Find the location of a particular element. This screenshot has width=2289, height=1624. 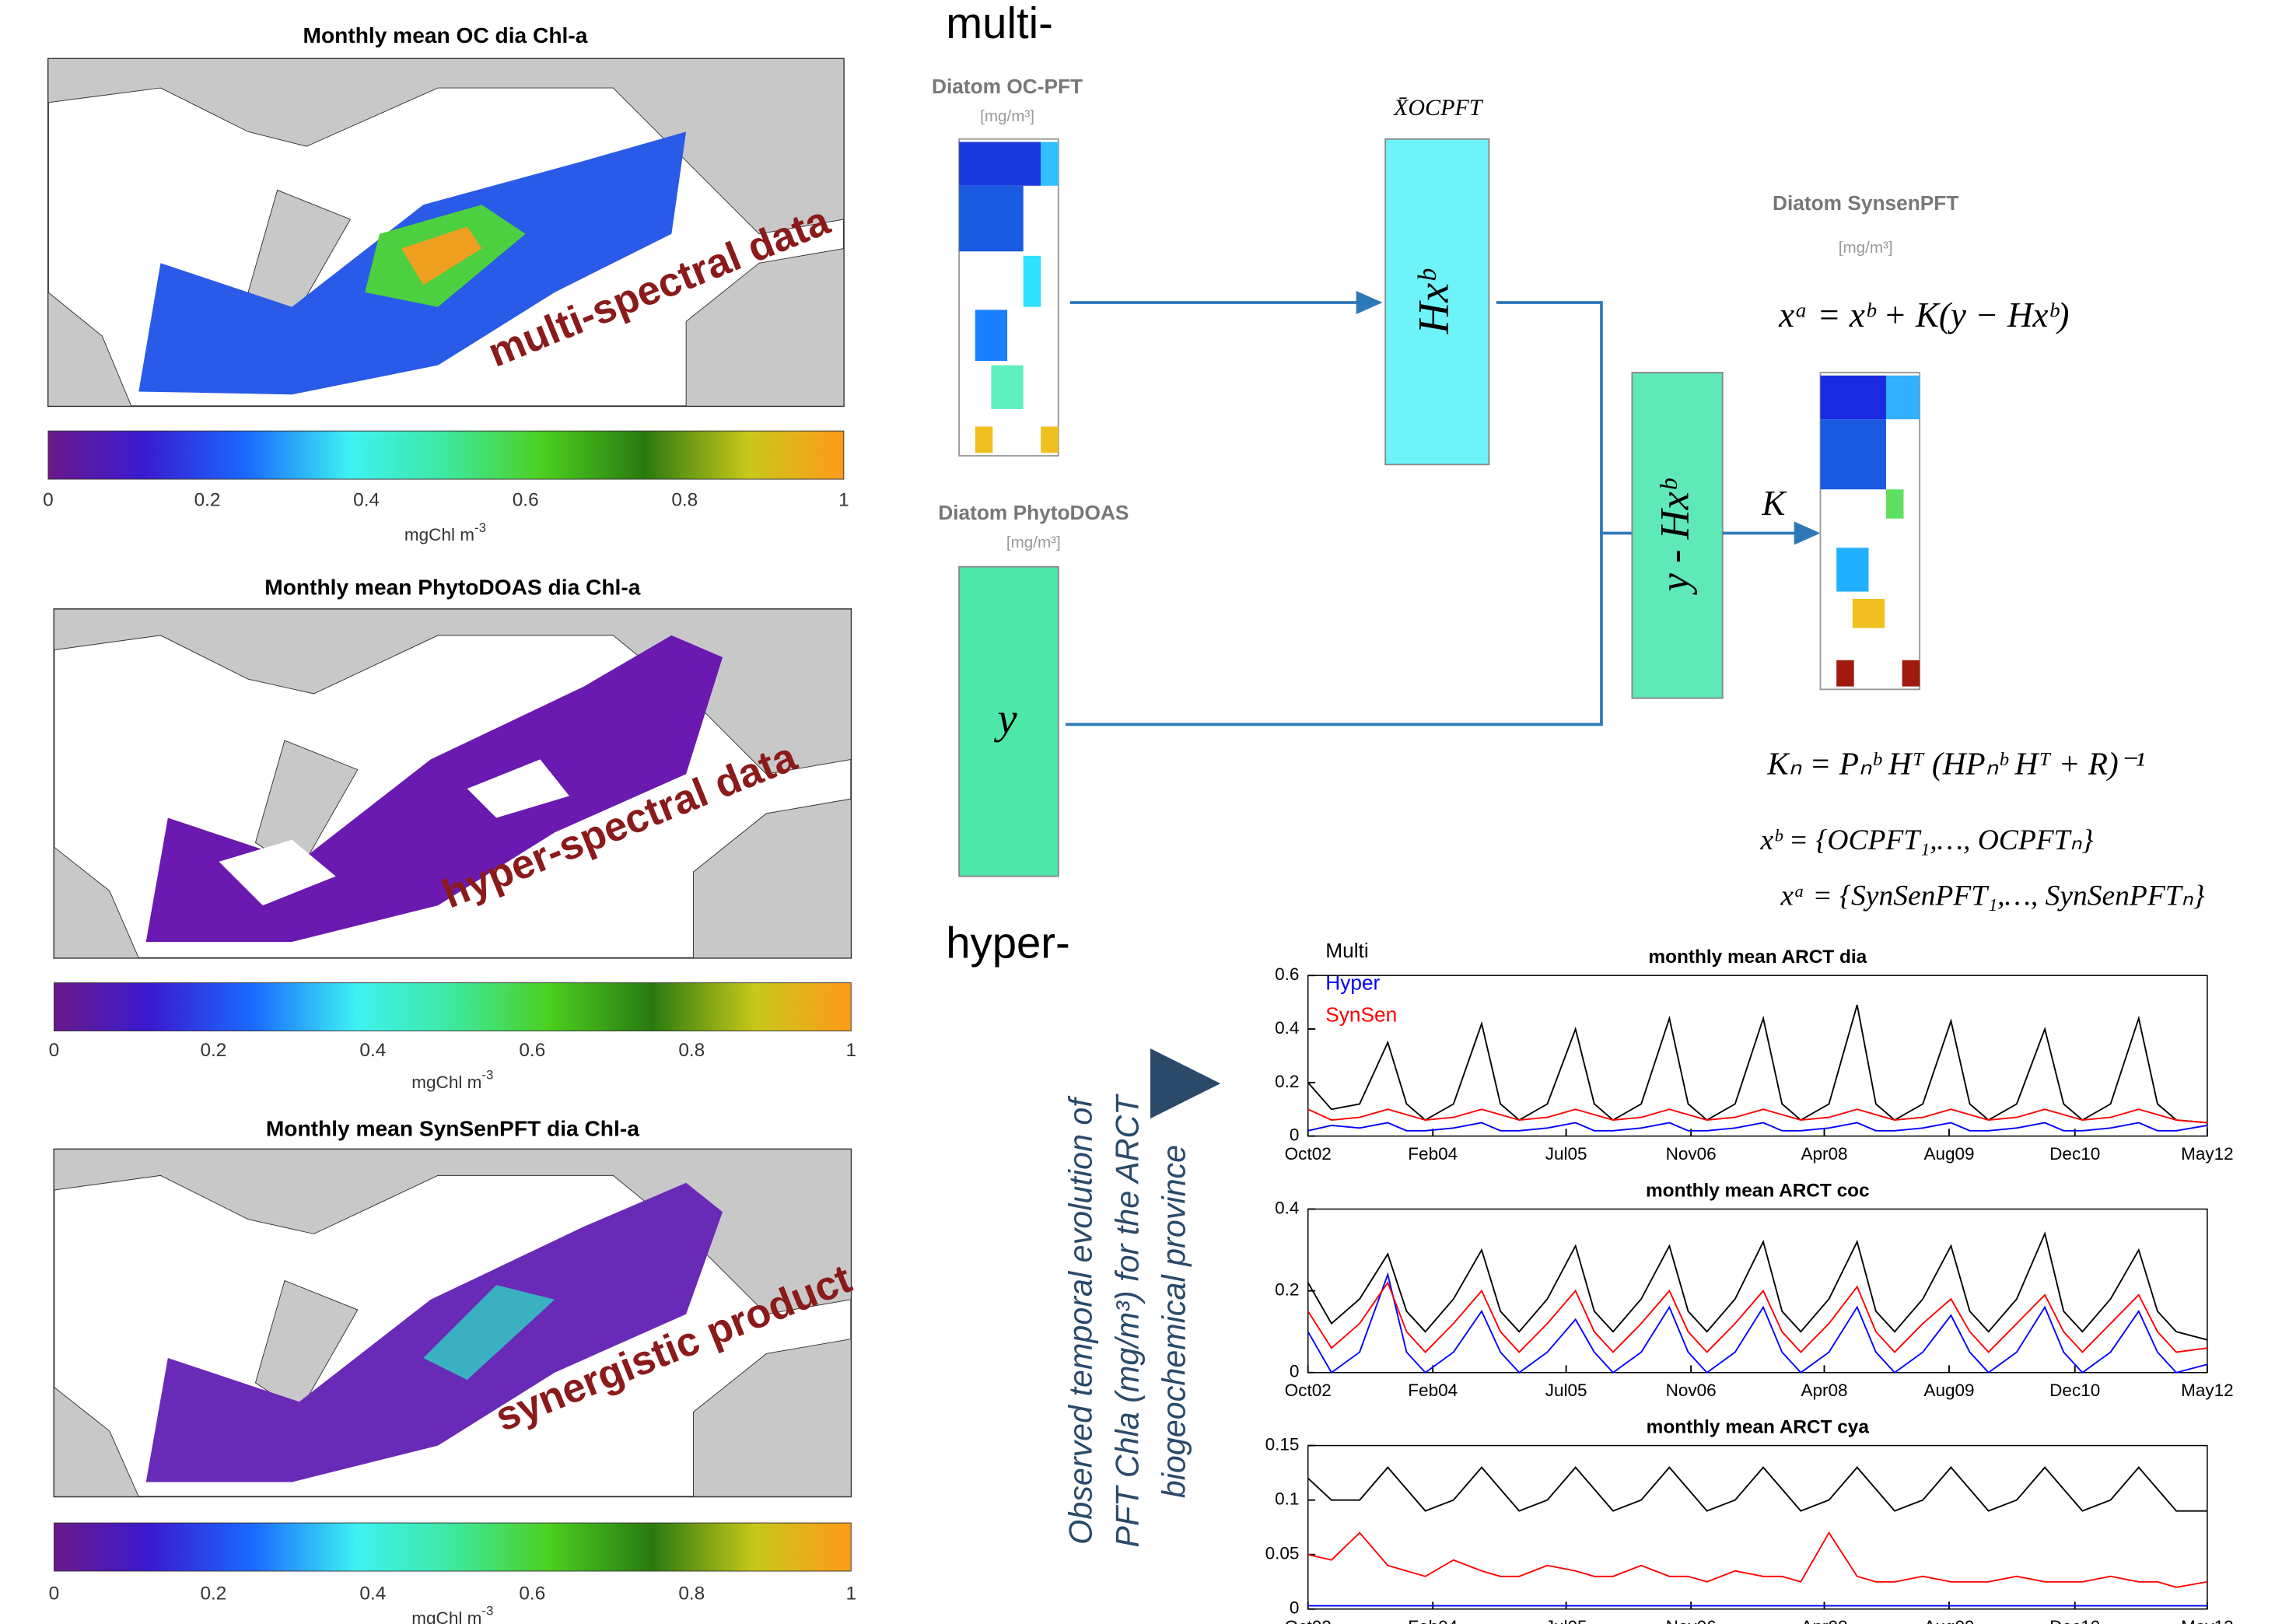

y-box is located at coordinates (1009, 721).